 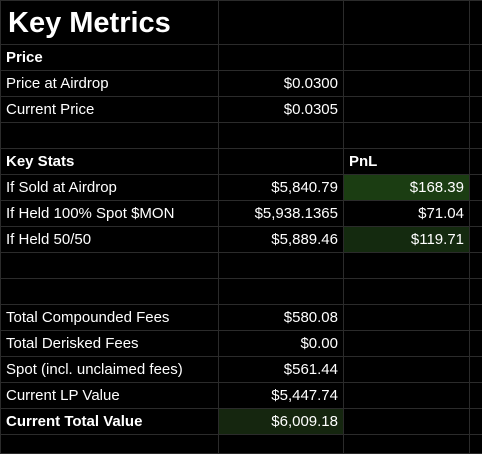 What do you see at coordinates (407, 240) in the screenshot?
I see `if-held-50-50-pnl: $119.71` at bounding box center [407, 240].